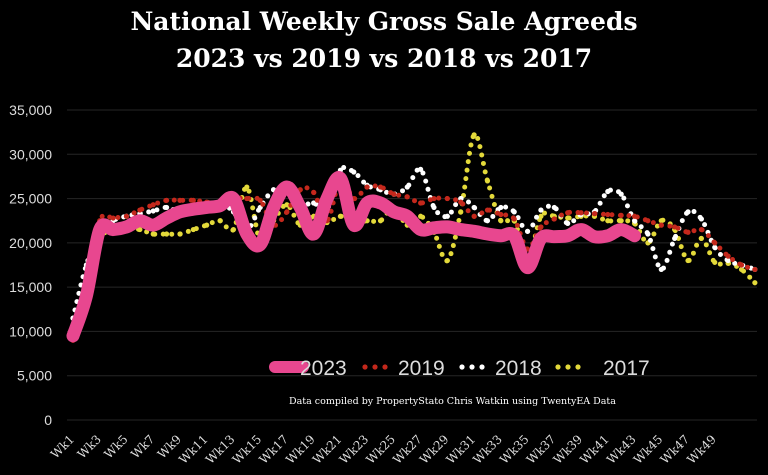 The height and width of the screenshot is (475, 768). Describe the element at coordinates (541, 449) in the screenshot. I see `x-tick-label: Wk37` at that location.